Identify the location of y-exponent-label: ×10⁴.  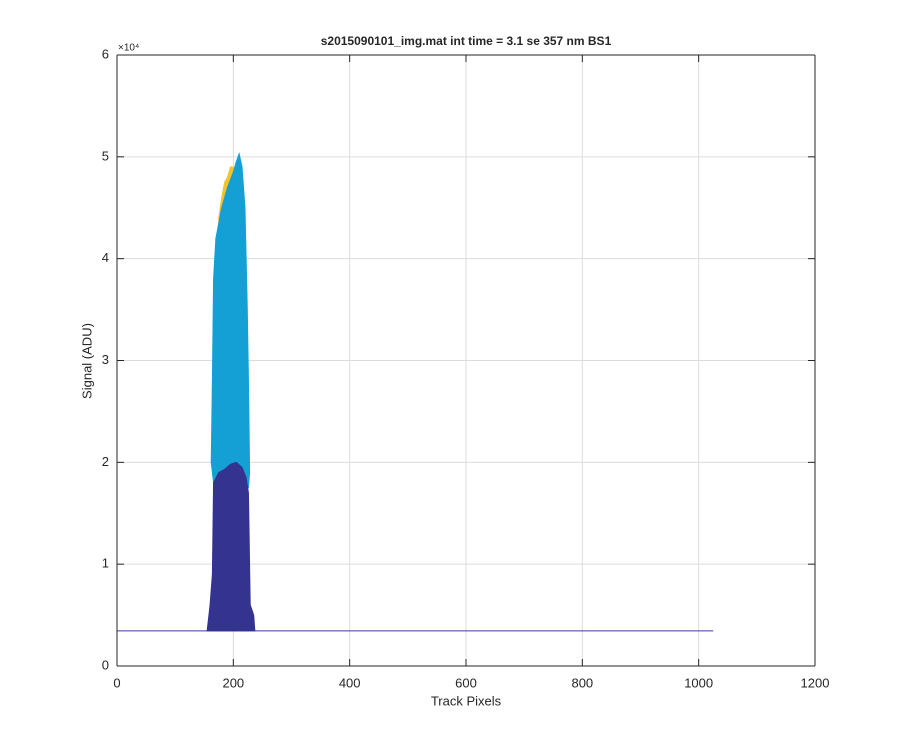
(128, 48).